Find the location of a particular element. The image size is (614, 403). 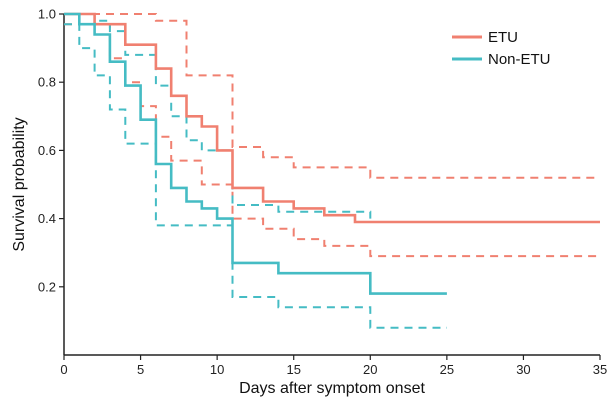

legend-label-etu: ETU is located at coordinates (503, 37).